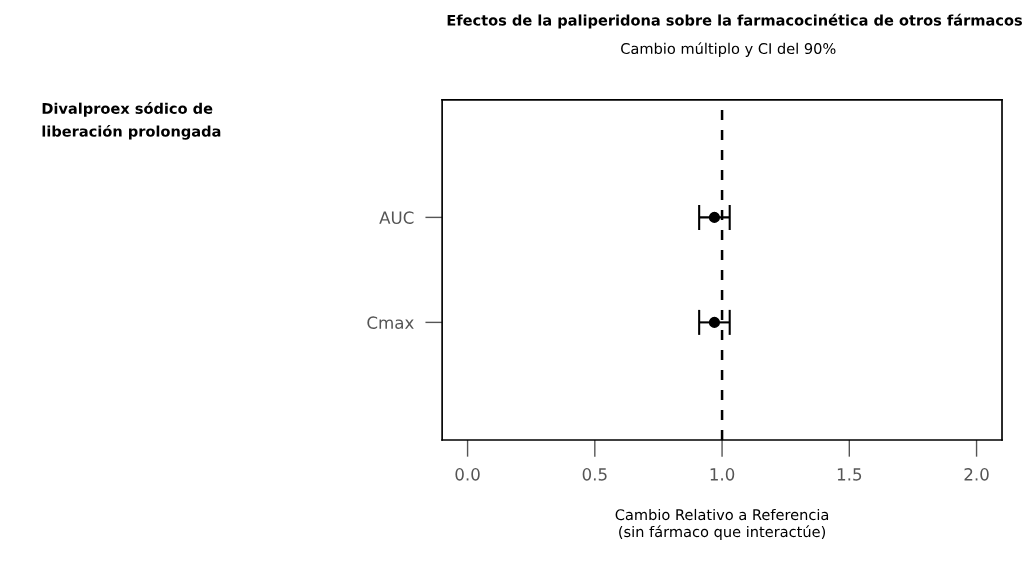 The height and width of the screenshot is (567, 1033). Describe the element at coordinates (734, 21) in the screenshot. I see `chart-title: Efectos de la paliperidona sobre la farmacocinética de otros fármacos` at that location.